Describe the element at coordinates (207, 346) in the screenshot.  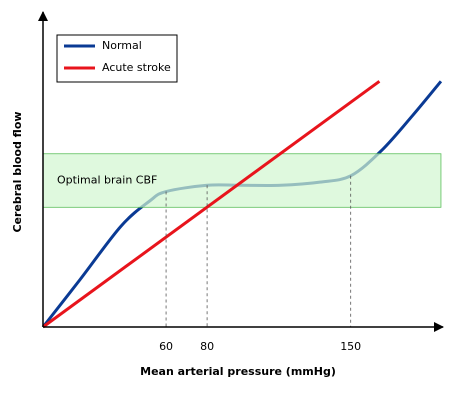
I see `x-tick-label: 80` at that location.